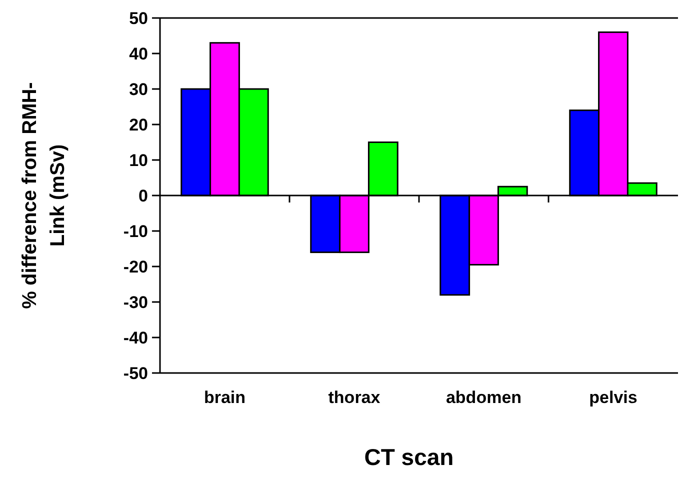  What do you see at coordinates (44, 195) in the screenshot?
I see `y-axis-title: % difference from RMH-Link (mSv)` at bounding box center [44, 195].